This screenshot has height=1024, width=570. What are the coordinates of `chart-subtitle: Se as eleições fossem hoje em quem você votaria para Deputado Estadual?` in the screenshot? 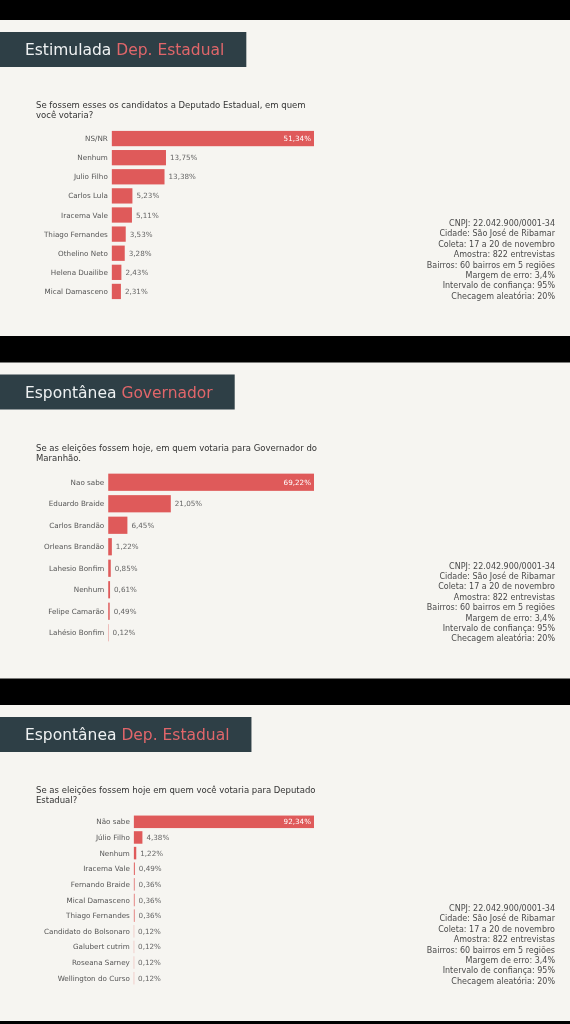 It's located at (176, 795).